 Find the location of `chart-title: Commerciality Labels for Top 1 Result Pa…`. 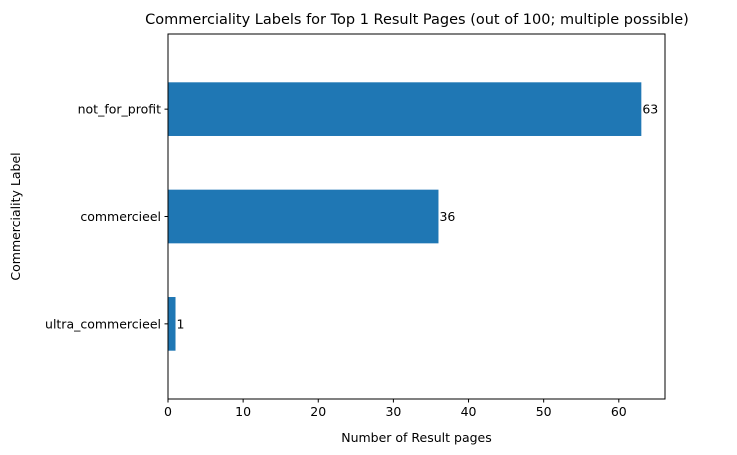

chart-title: Commerciality Labels for Top 1 Result Pa… is located at coordinates (417, 20).